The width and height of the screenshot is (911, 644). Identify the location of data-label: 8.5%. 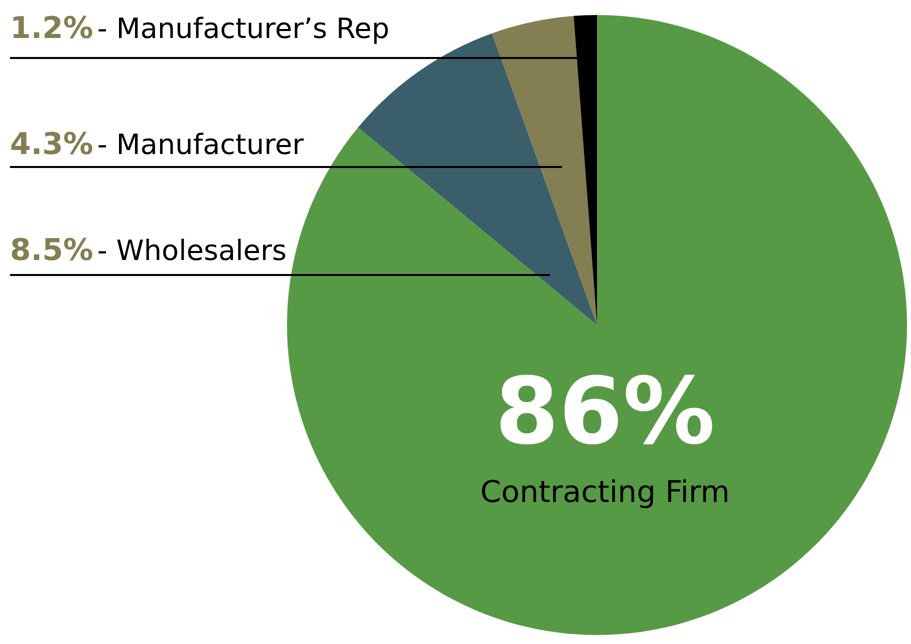
(52, 250).